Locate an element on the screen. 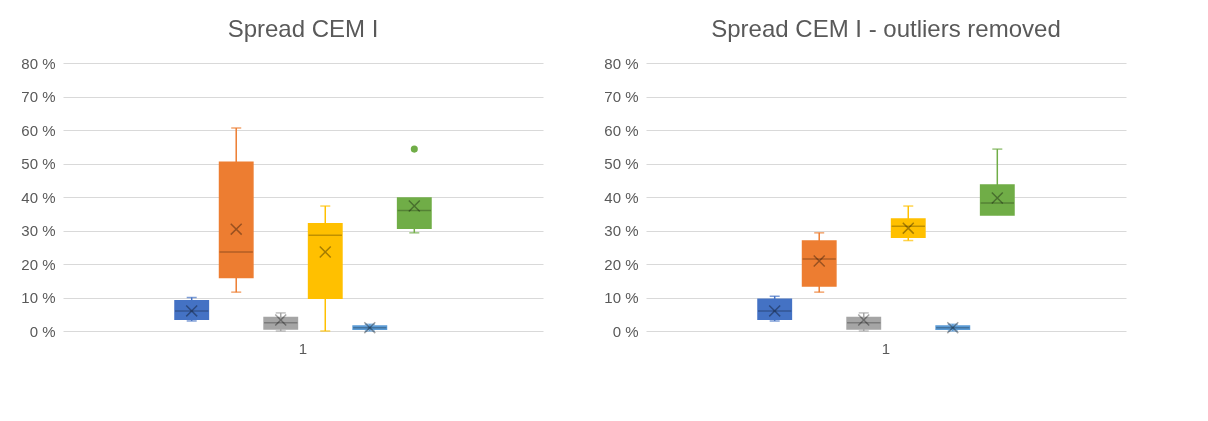  chart-title: Spread CEM I - outliers removed is located at coordinates (886, 28).